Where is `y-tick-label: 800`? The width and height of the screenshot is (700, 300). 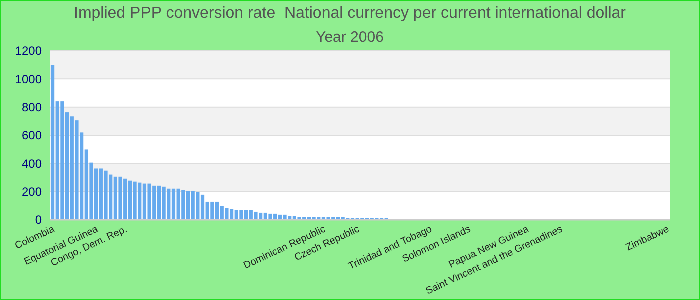
y-tick-label: 800 is located at coordinates (32, 107).